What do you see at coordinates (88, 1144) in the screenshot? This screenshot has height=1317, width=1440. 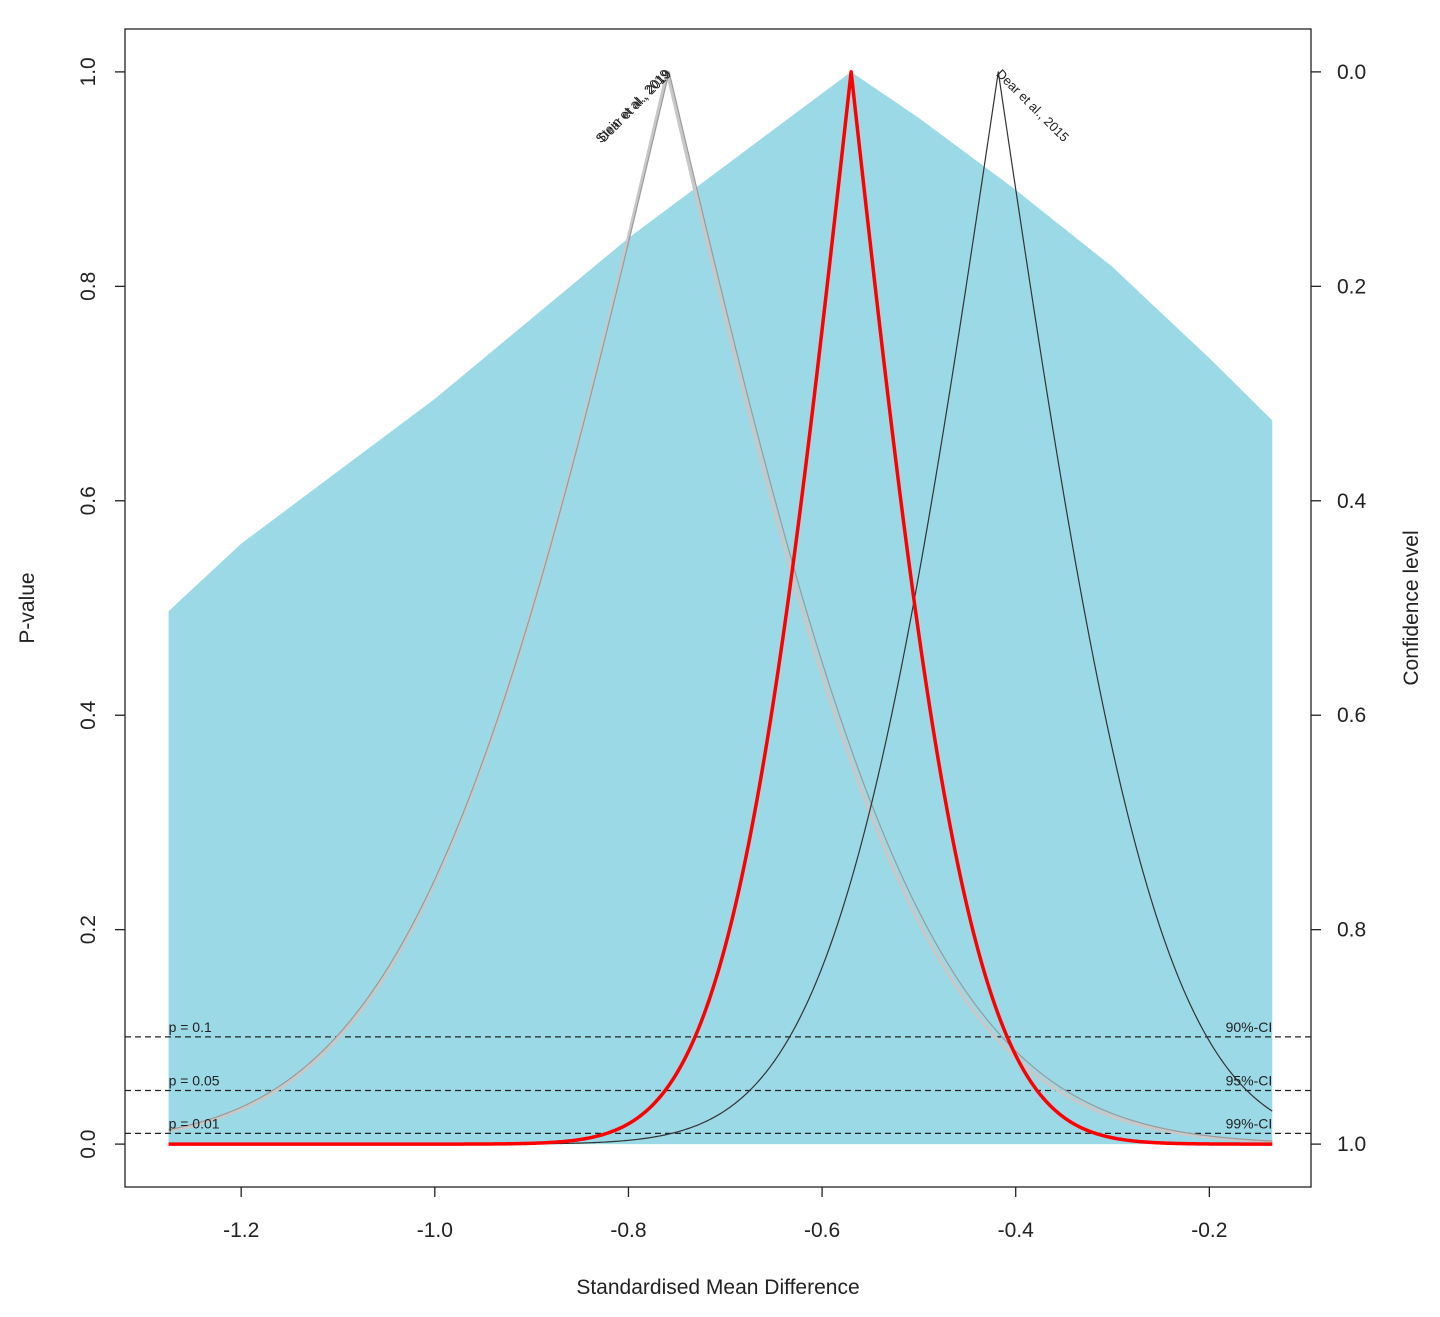 I see `y-tick-label-0: 0.0` at bounding box center [88, 1144].